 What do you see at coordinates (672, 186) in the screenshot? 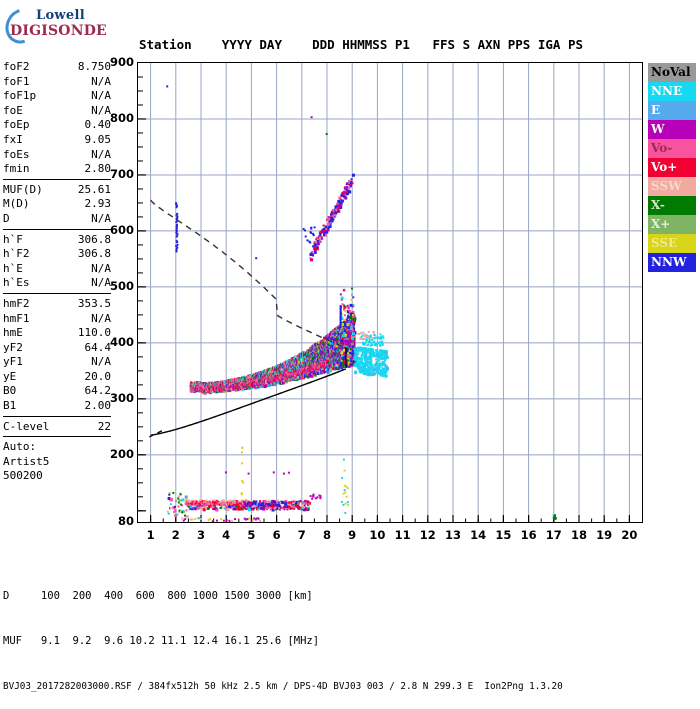
I see `legend-item-ssw: SSW` at bounding box center [672, 186].